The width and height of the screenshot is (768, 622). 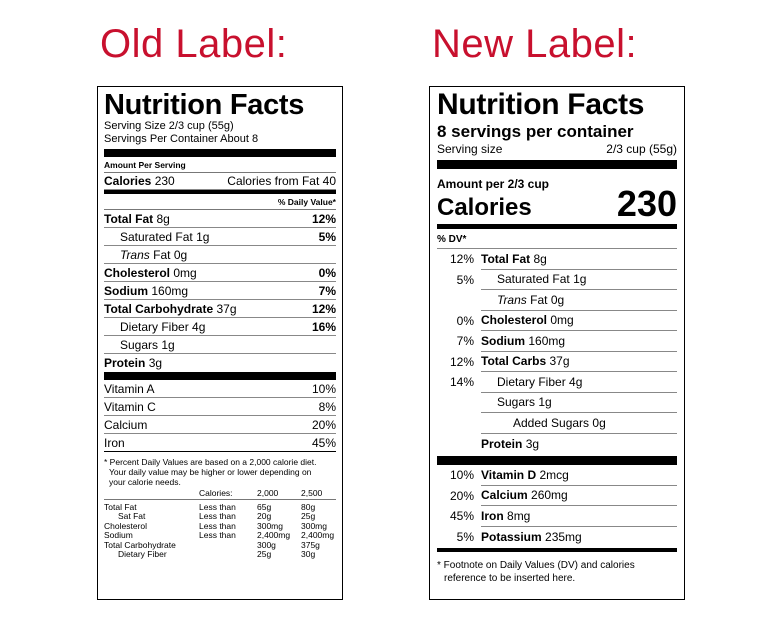 What do you see at coordinates (220, 219) in the screenshot?
I see `old-nutrient-row: Total Fat 8g 12%` at bounding box center [220, 219].